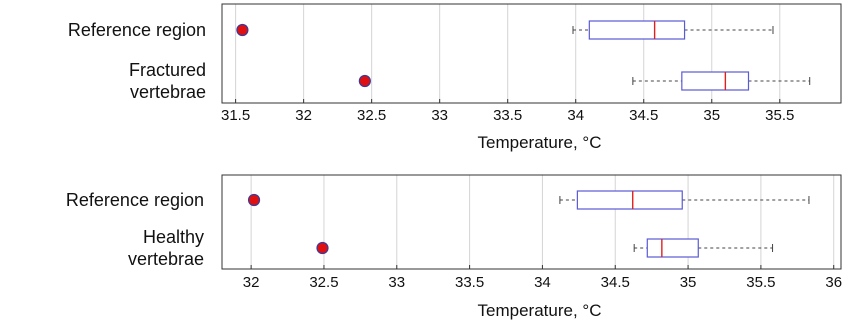 The width and height of the screenshot is (855, 328). What do you see at coordinates (833, 282) in the screenshot?
I see `x-tick-label: 36` at bounding box center [833, 282].